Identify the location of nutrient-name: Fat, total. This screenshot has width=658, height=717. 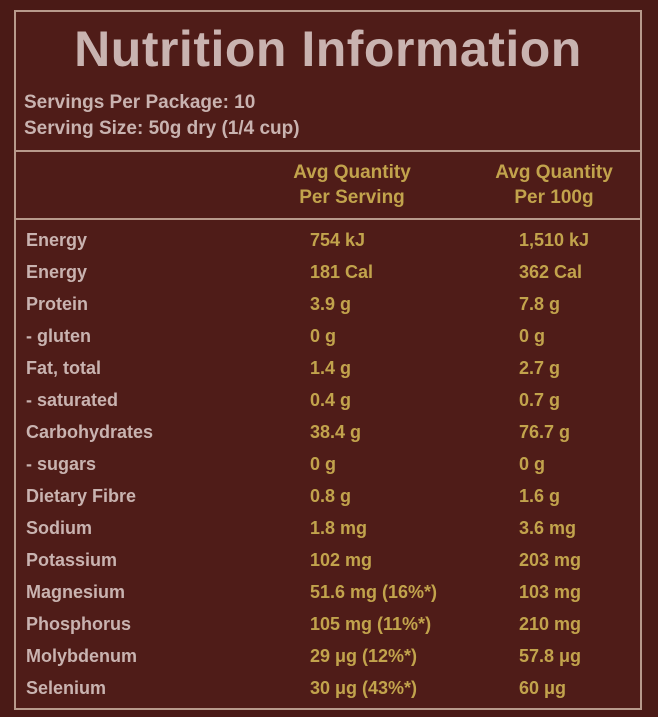
(63, 368).